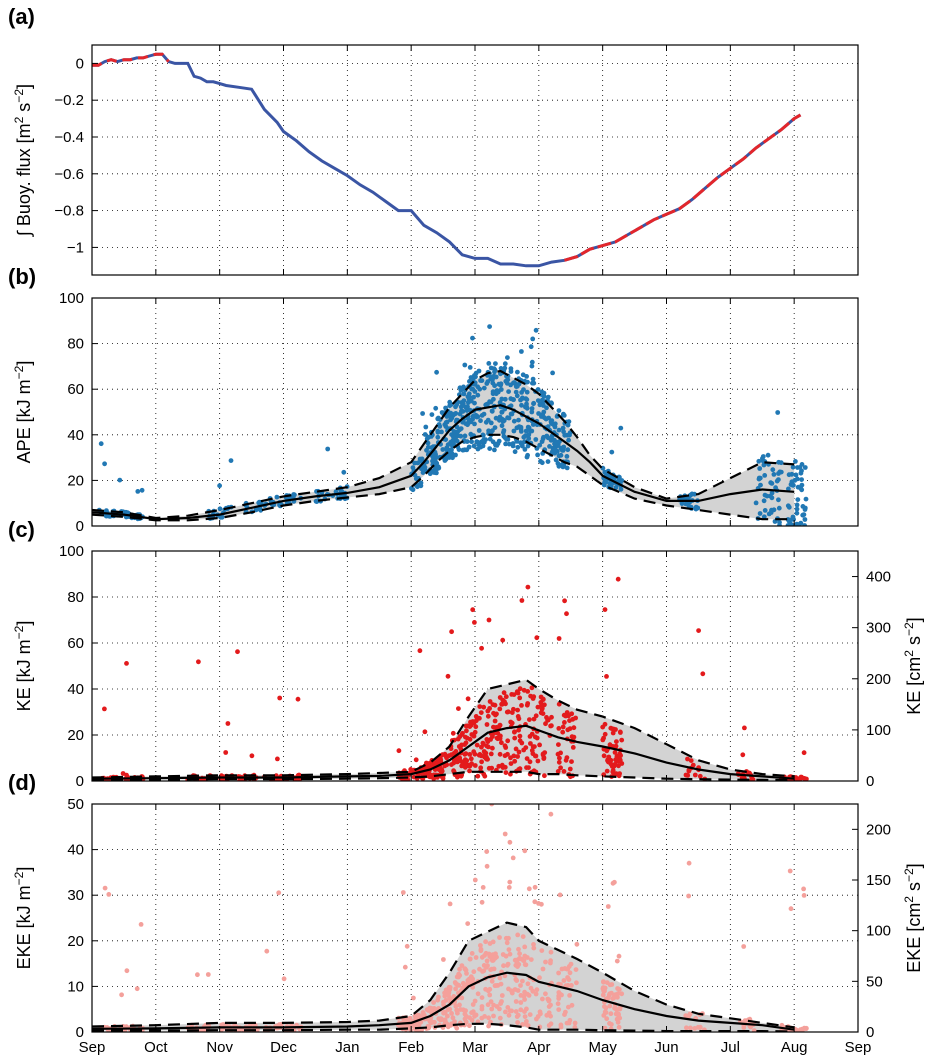  Describe the element at coordinates (794, 1047) in the screenshot. I see `month-label-11: Aug` at that location.